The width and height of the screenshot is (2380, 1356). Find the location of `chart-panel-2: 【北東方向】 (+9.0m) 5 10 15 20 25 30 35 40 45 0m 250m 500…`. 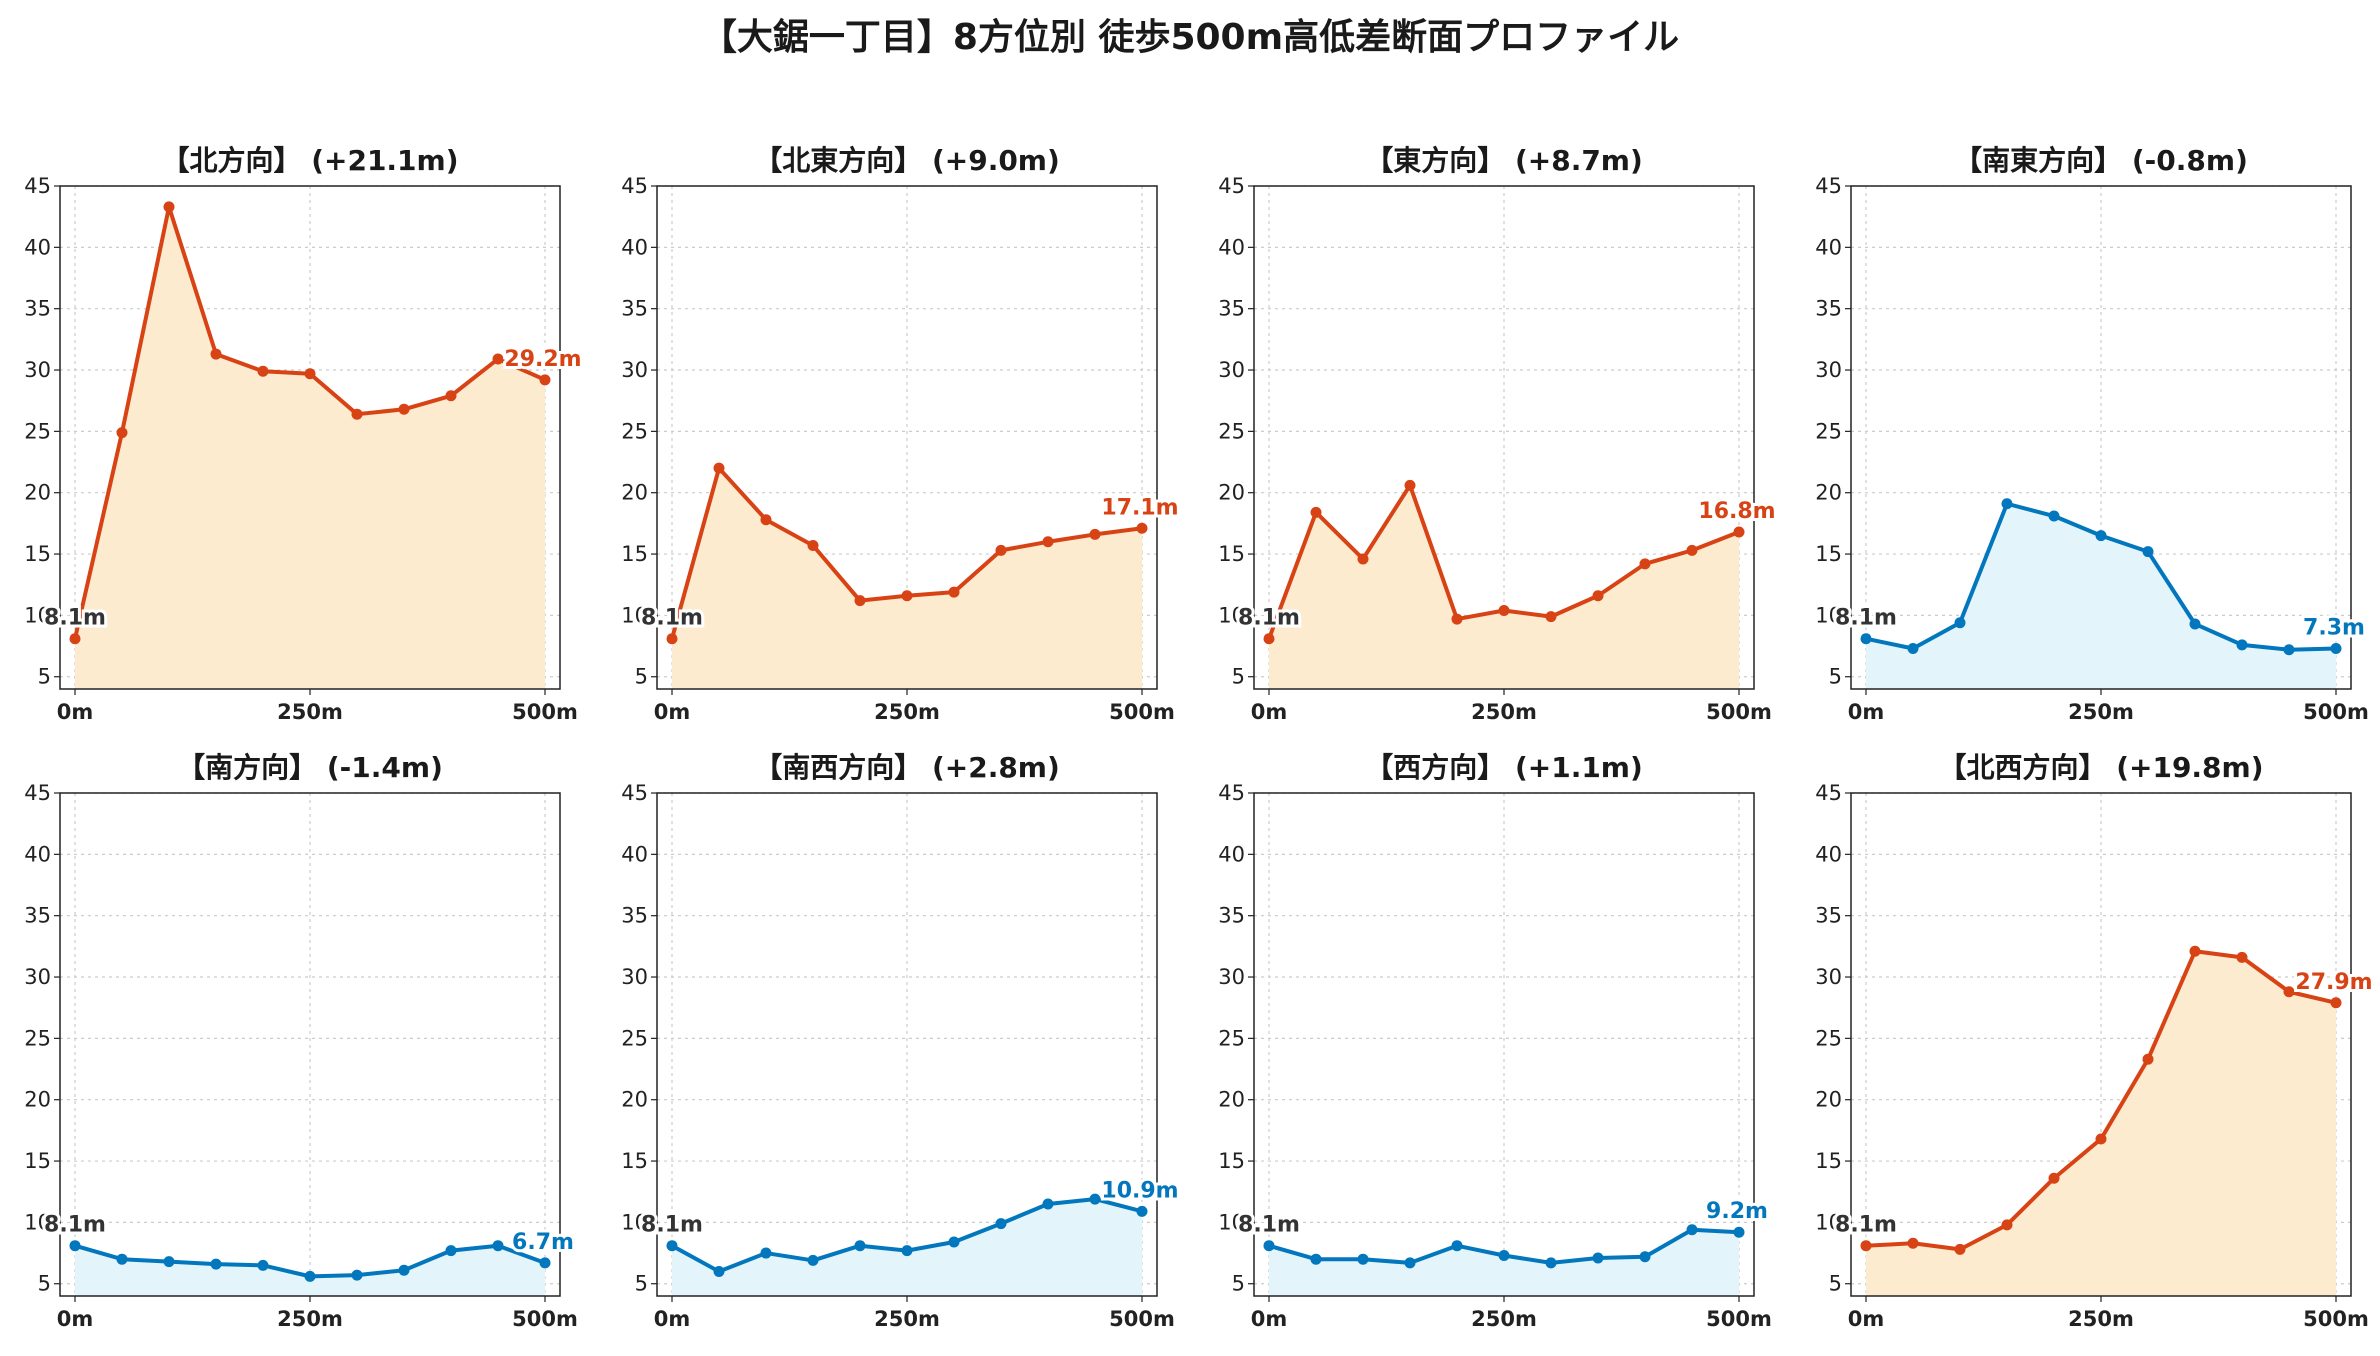

chart-panel-2: 【北東方向】 (+9.0m) 5 10 15 20 25 30 35 40 45 0m 250m 500… is located at coordinates (901, 434).